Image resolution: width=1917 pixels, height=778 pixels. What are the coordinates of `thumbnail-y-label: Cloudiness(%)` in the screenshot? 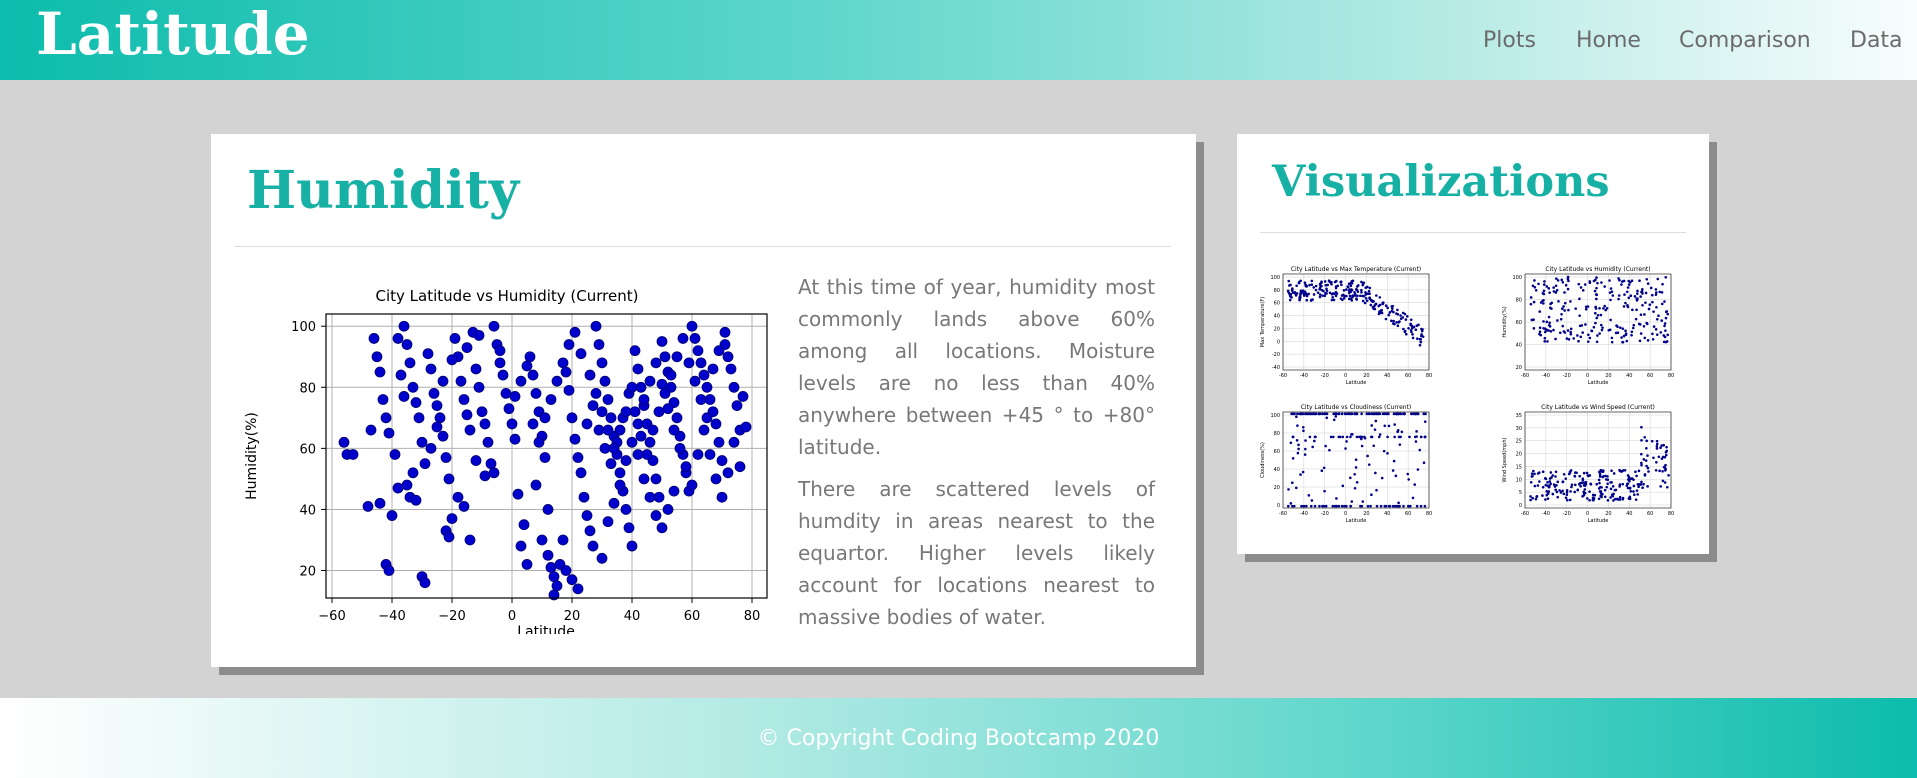 It's located at (1263, 460).